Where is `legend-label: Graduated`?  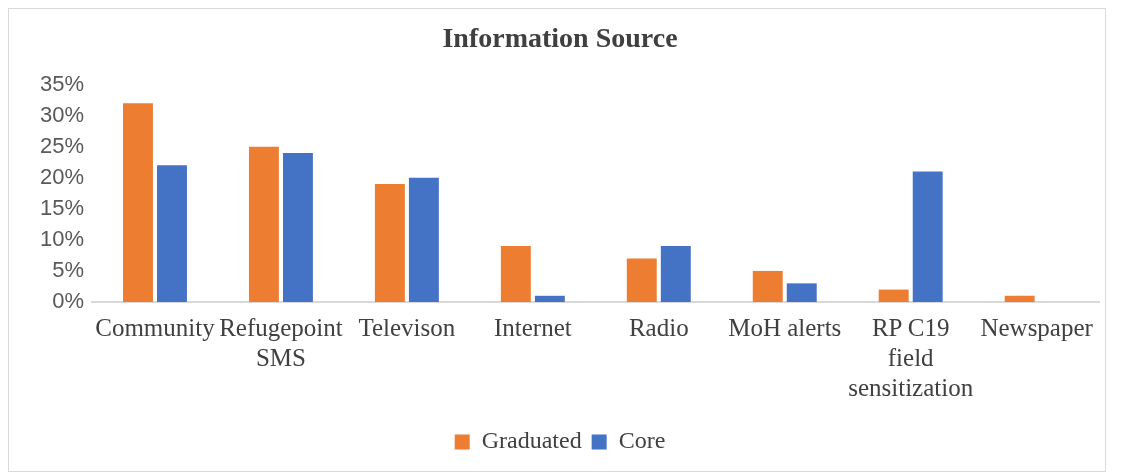 legend-label: Graduated is located at coordinates (531, 440).